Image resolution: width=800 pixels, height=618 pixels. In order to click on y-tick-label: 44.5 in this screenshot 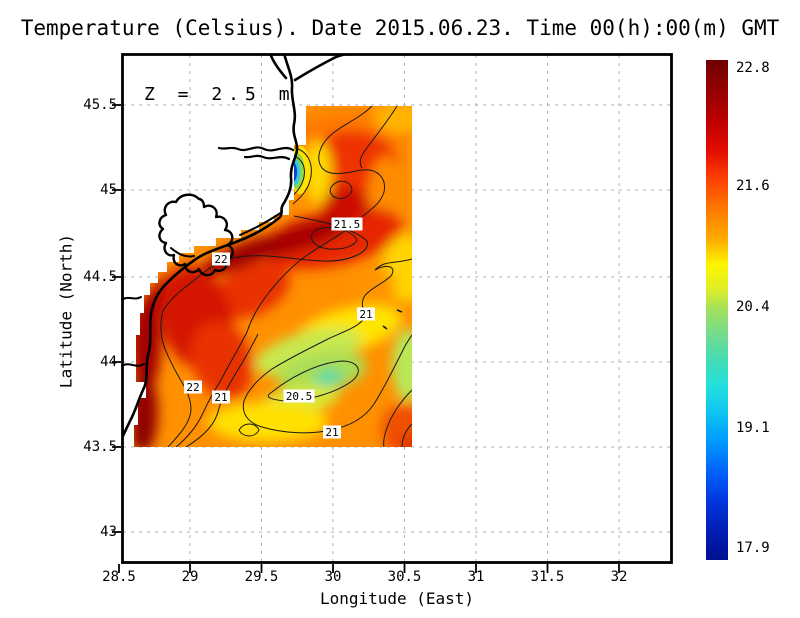, I will do `click(100, 277)`.